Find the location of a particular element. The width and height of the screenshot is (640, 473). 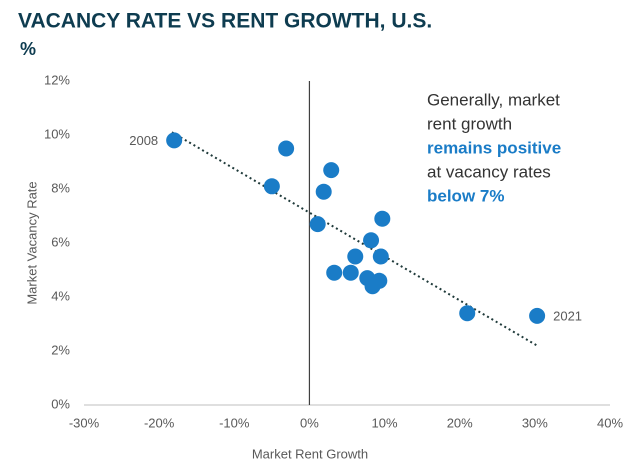

y-tick-label: 2% is located at coordinates (60, 349).